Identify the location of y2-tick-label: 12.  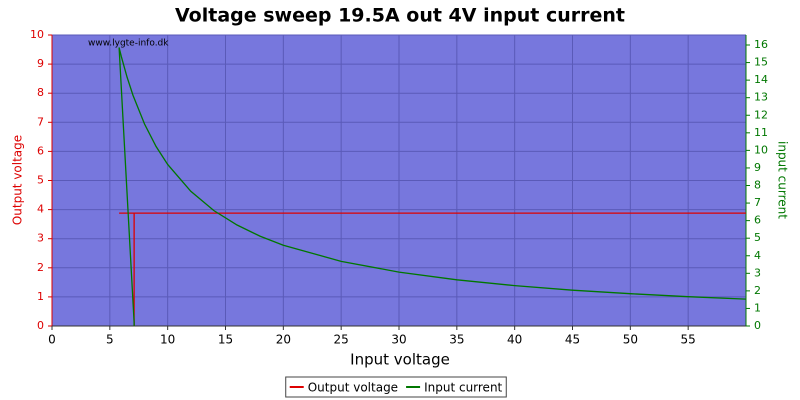
(761, 114).